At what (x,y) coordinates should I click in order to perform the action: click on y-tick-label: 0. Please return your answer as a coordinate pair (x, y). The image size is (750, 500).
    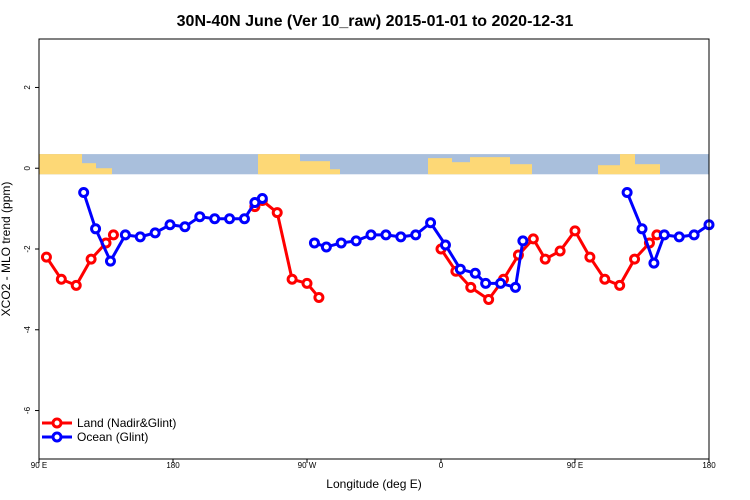
    Looking at the image, I should click on (27, 167).